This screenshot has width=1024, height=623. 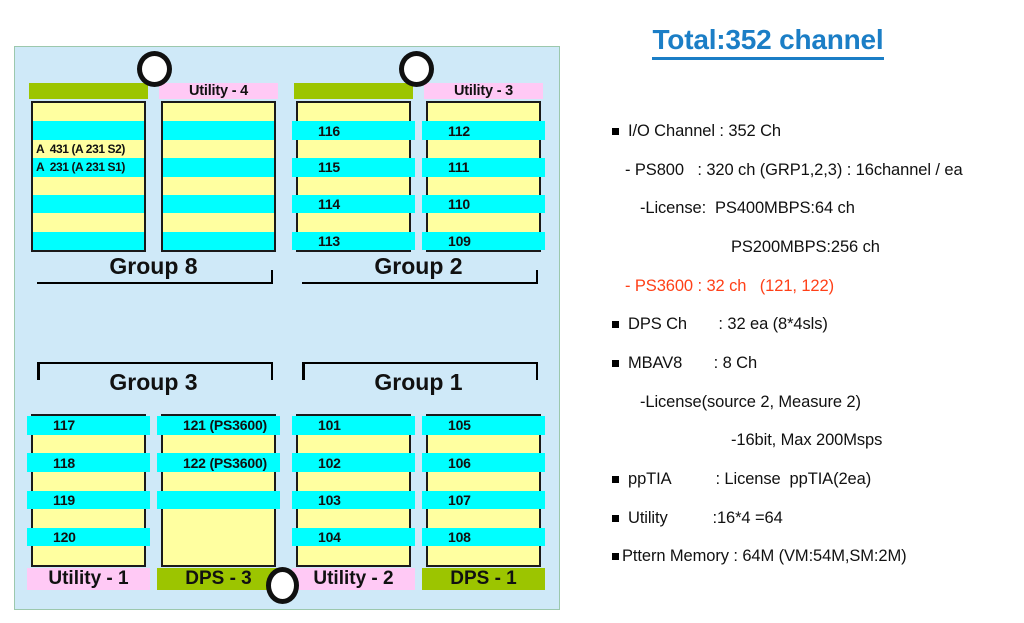 What do you see at coordinates (88, 167) in the screenshot?
I see `slot-row: A 231 (A 231 S1)` at bounding box center [88, 167].